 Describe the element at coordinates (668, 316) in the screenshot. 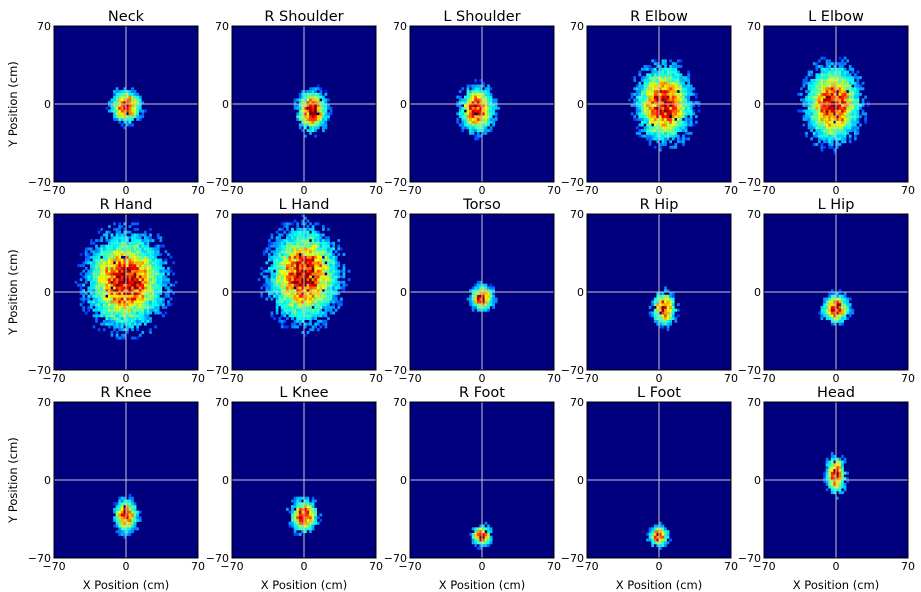

I see `panel-r-hip-cell` at that location.